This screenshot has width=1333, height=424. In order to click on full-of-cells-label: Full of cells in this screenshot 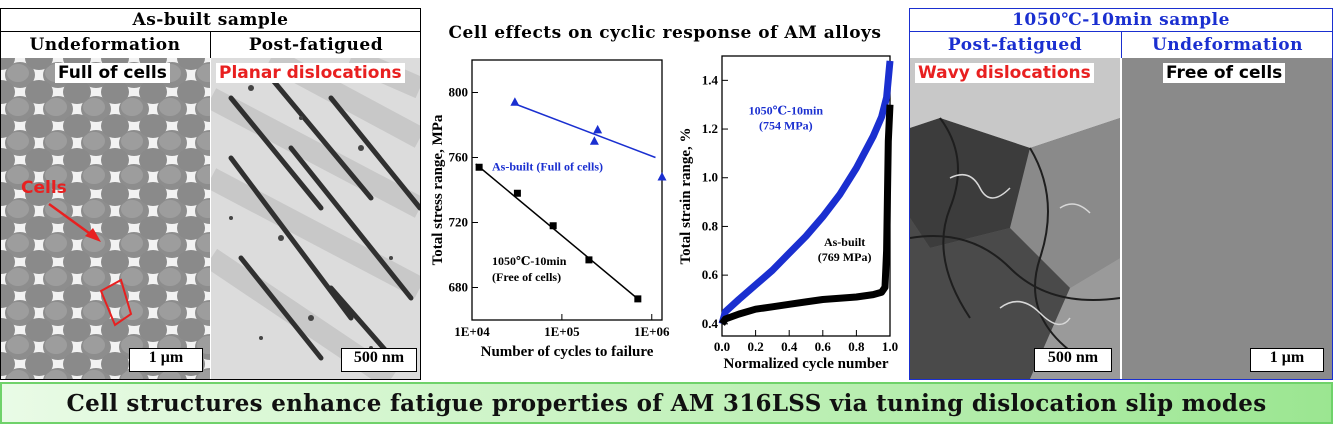, I will do `click(112, 73)`.